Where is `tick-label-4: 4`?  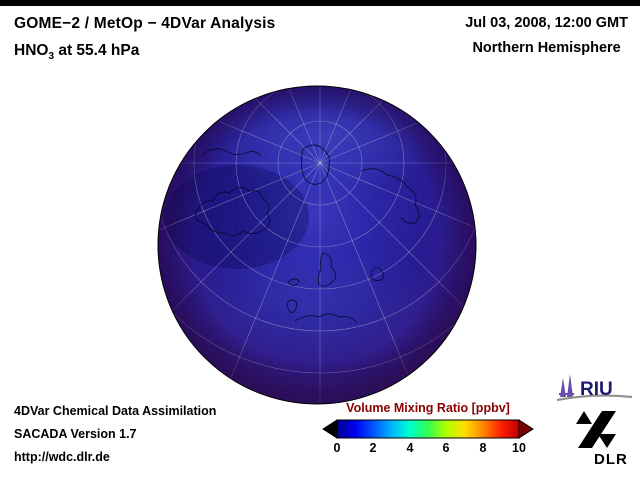 tick-label-4: 4 is located at coordinates (410, 448).